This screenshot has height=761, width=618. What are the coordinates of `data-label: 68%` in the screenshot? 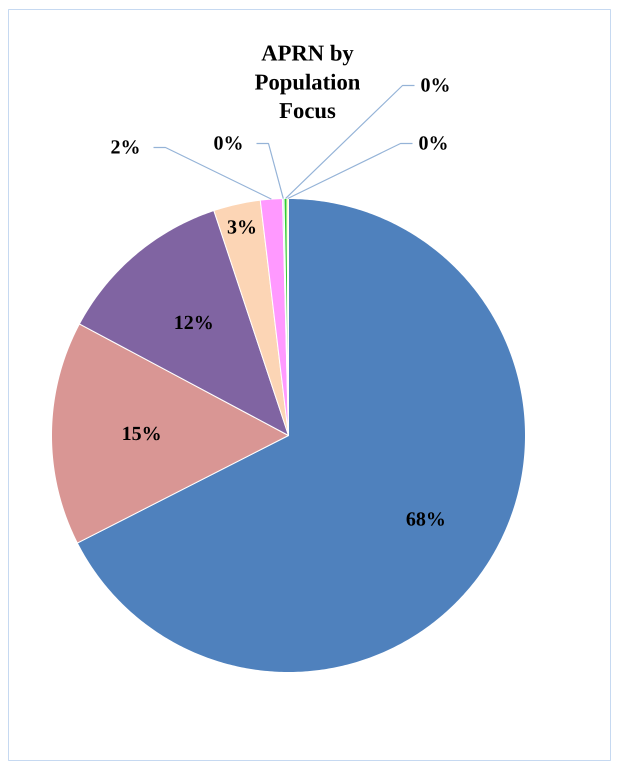 It's located at (426, 519).